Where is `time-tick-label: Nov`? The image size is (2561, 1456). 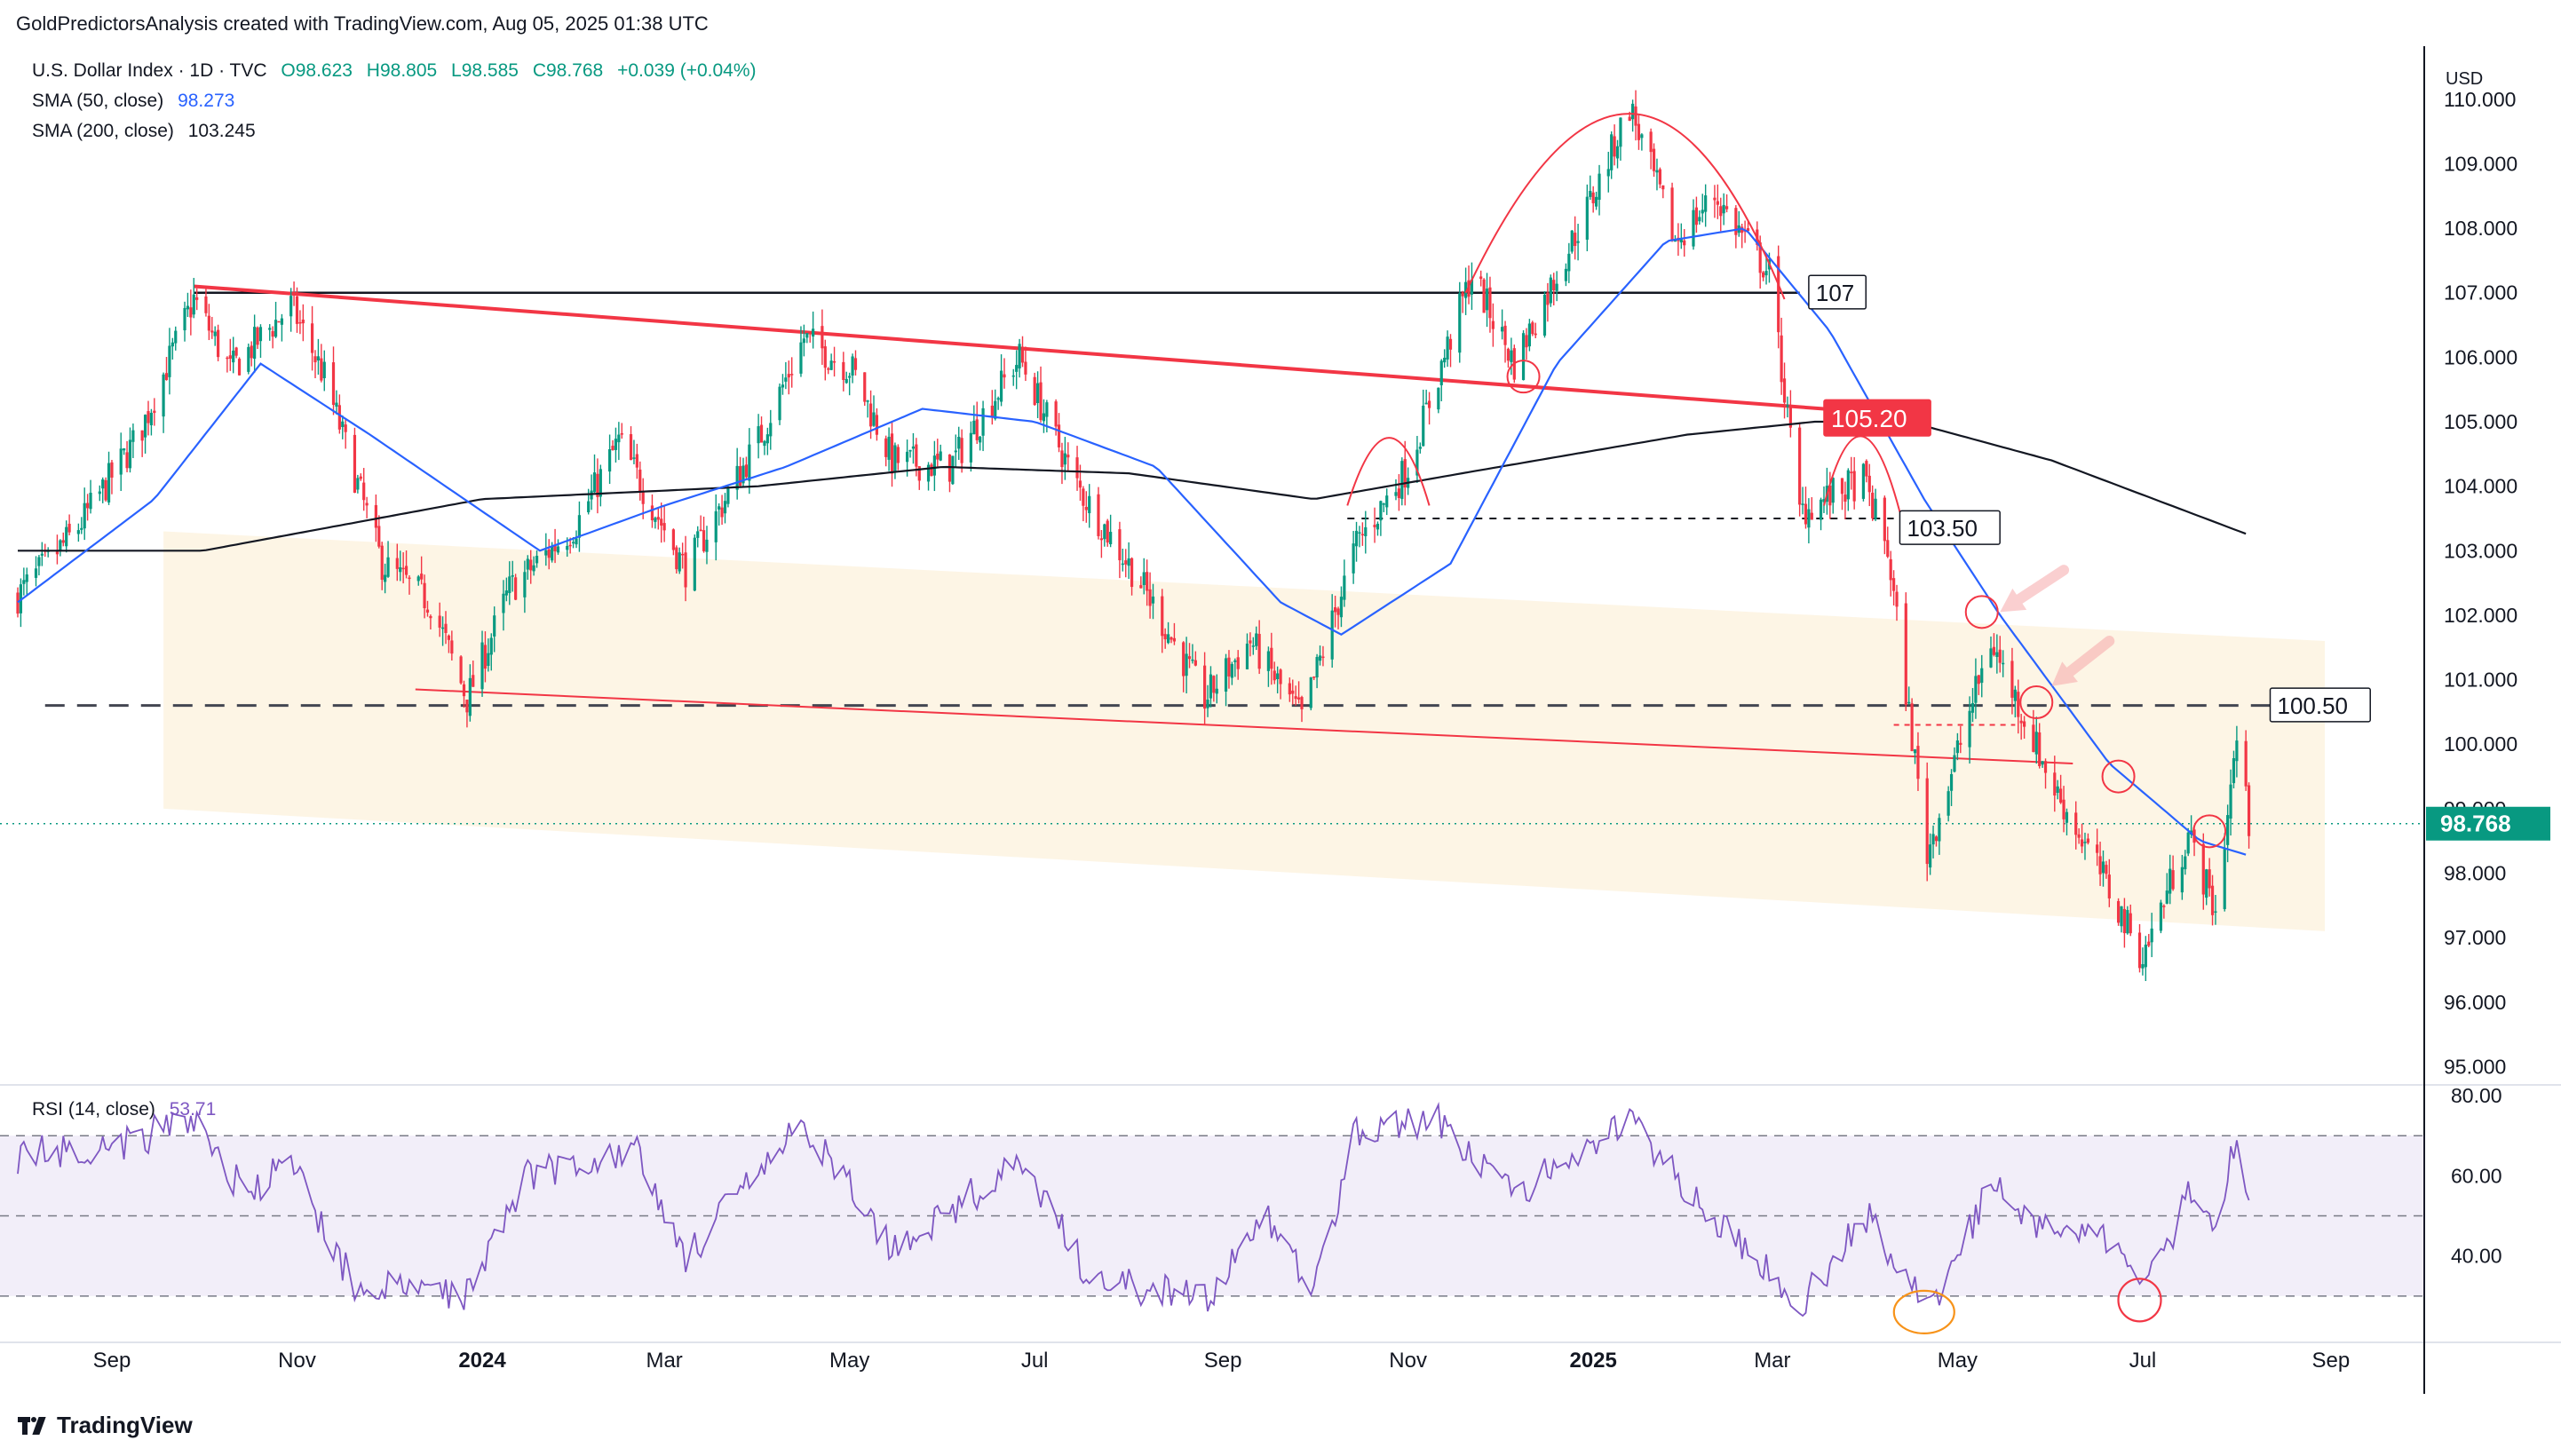
time-tick-label: Nov is located at coordinates (297, 1361).